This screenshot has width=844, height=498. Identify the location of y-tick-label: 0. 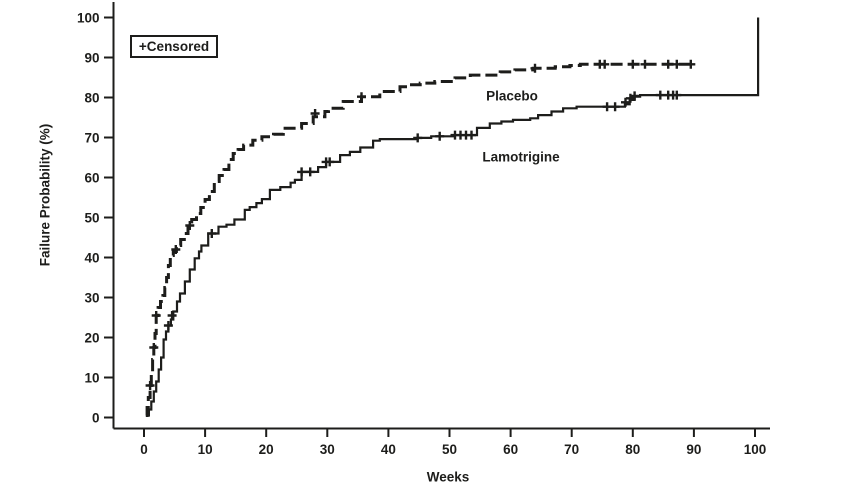
(96, 417).